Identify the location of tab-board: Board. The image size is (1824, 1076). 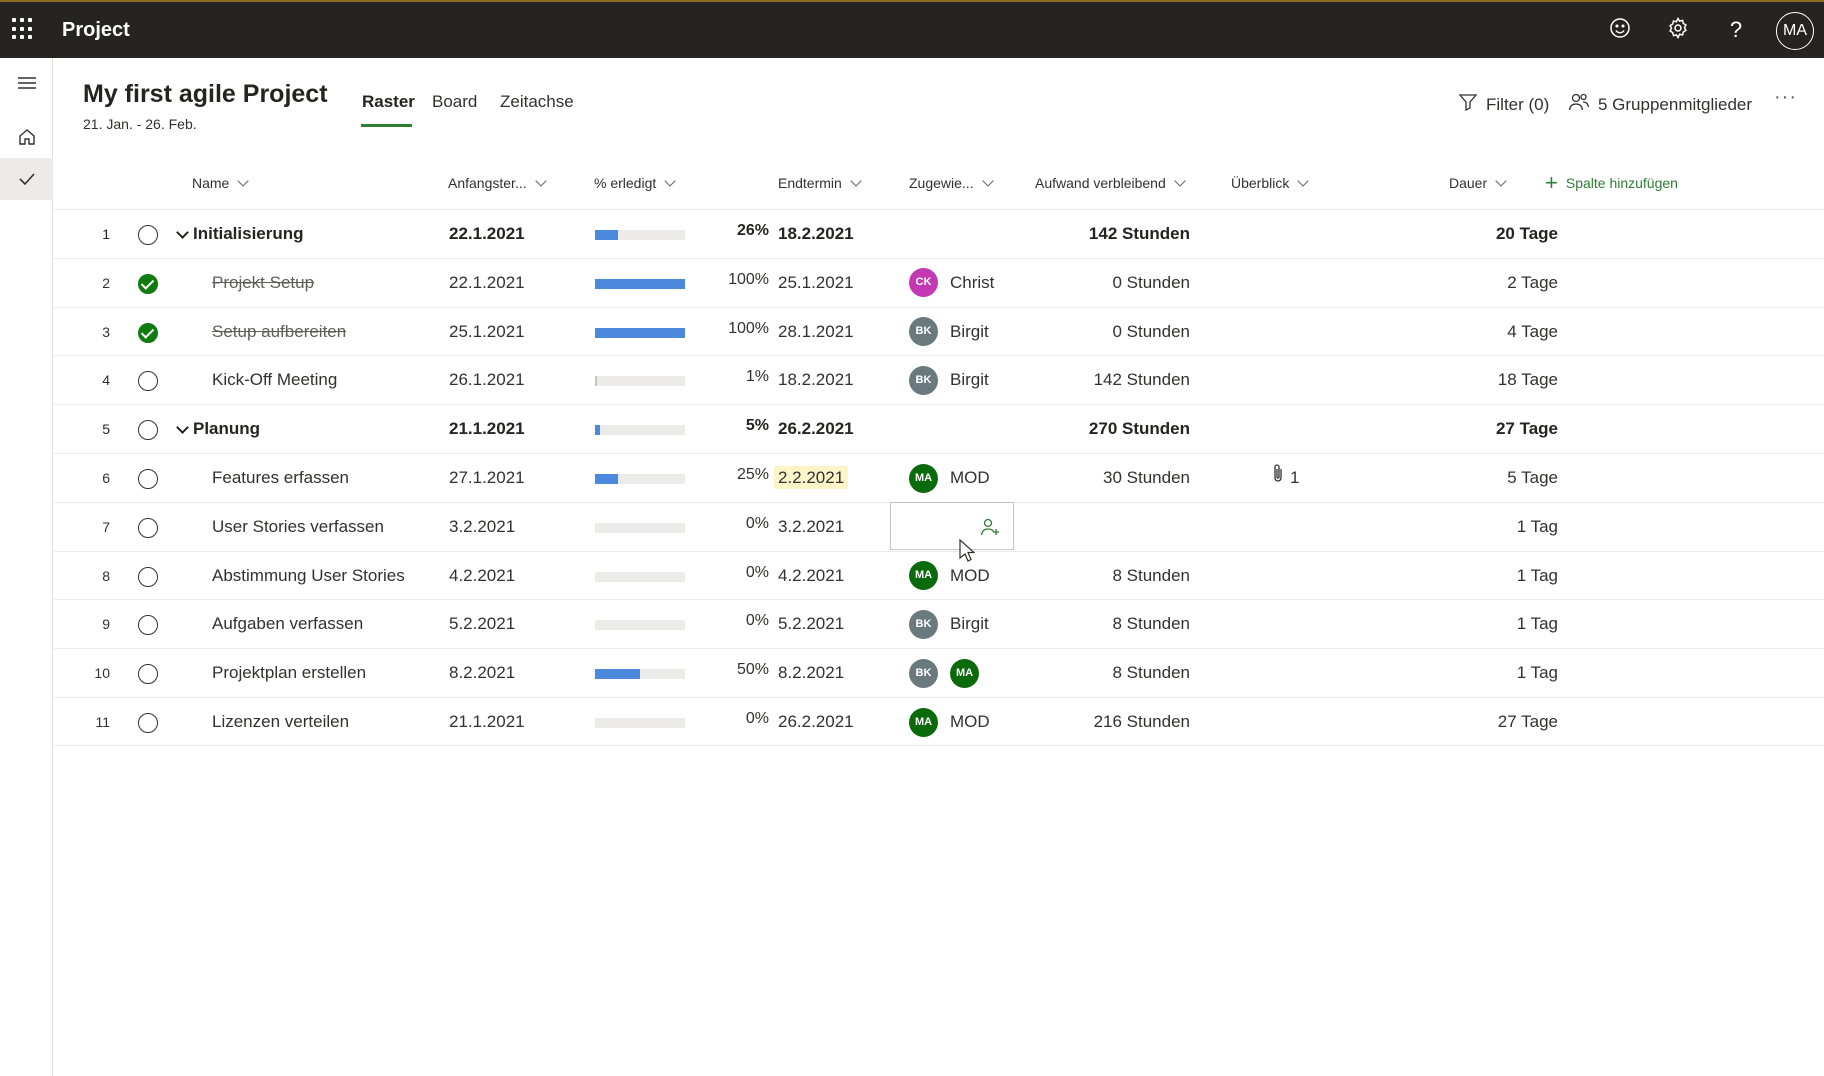
(455, 101).